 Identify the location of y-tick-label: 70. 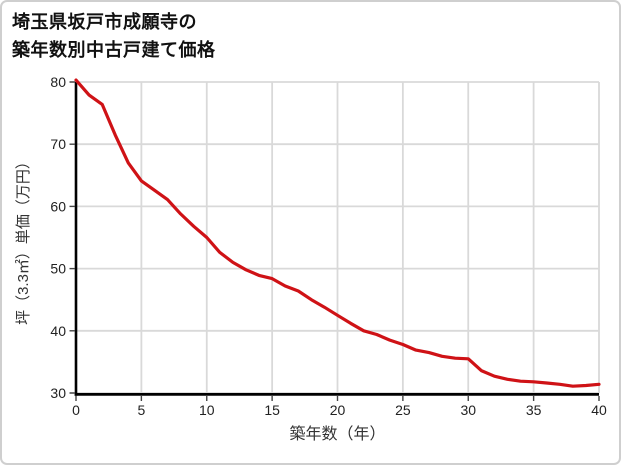
(58, 144).